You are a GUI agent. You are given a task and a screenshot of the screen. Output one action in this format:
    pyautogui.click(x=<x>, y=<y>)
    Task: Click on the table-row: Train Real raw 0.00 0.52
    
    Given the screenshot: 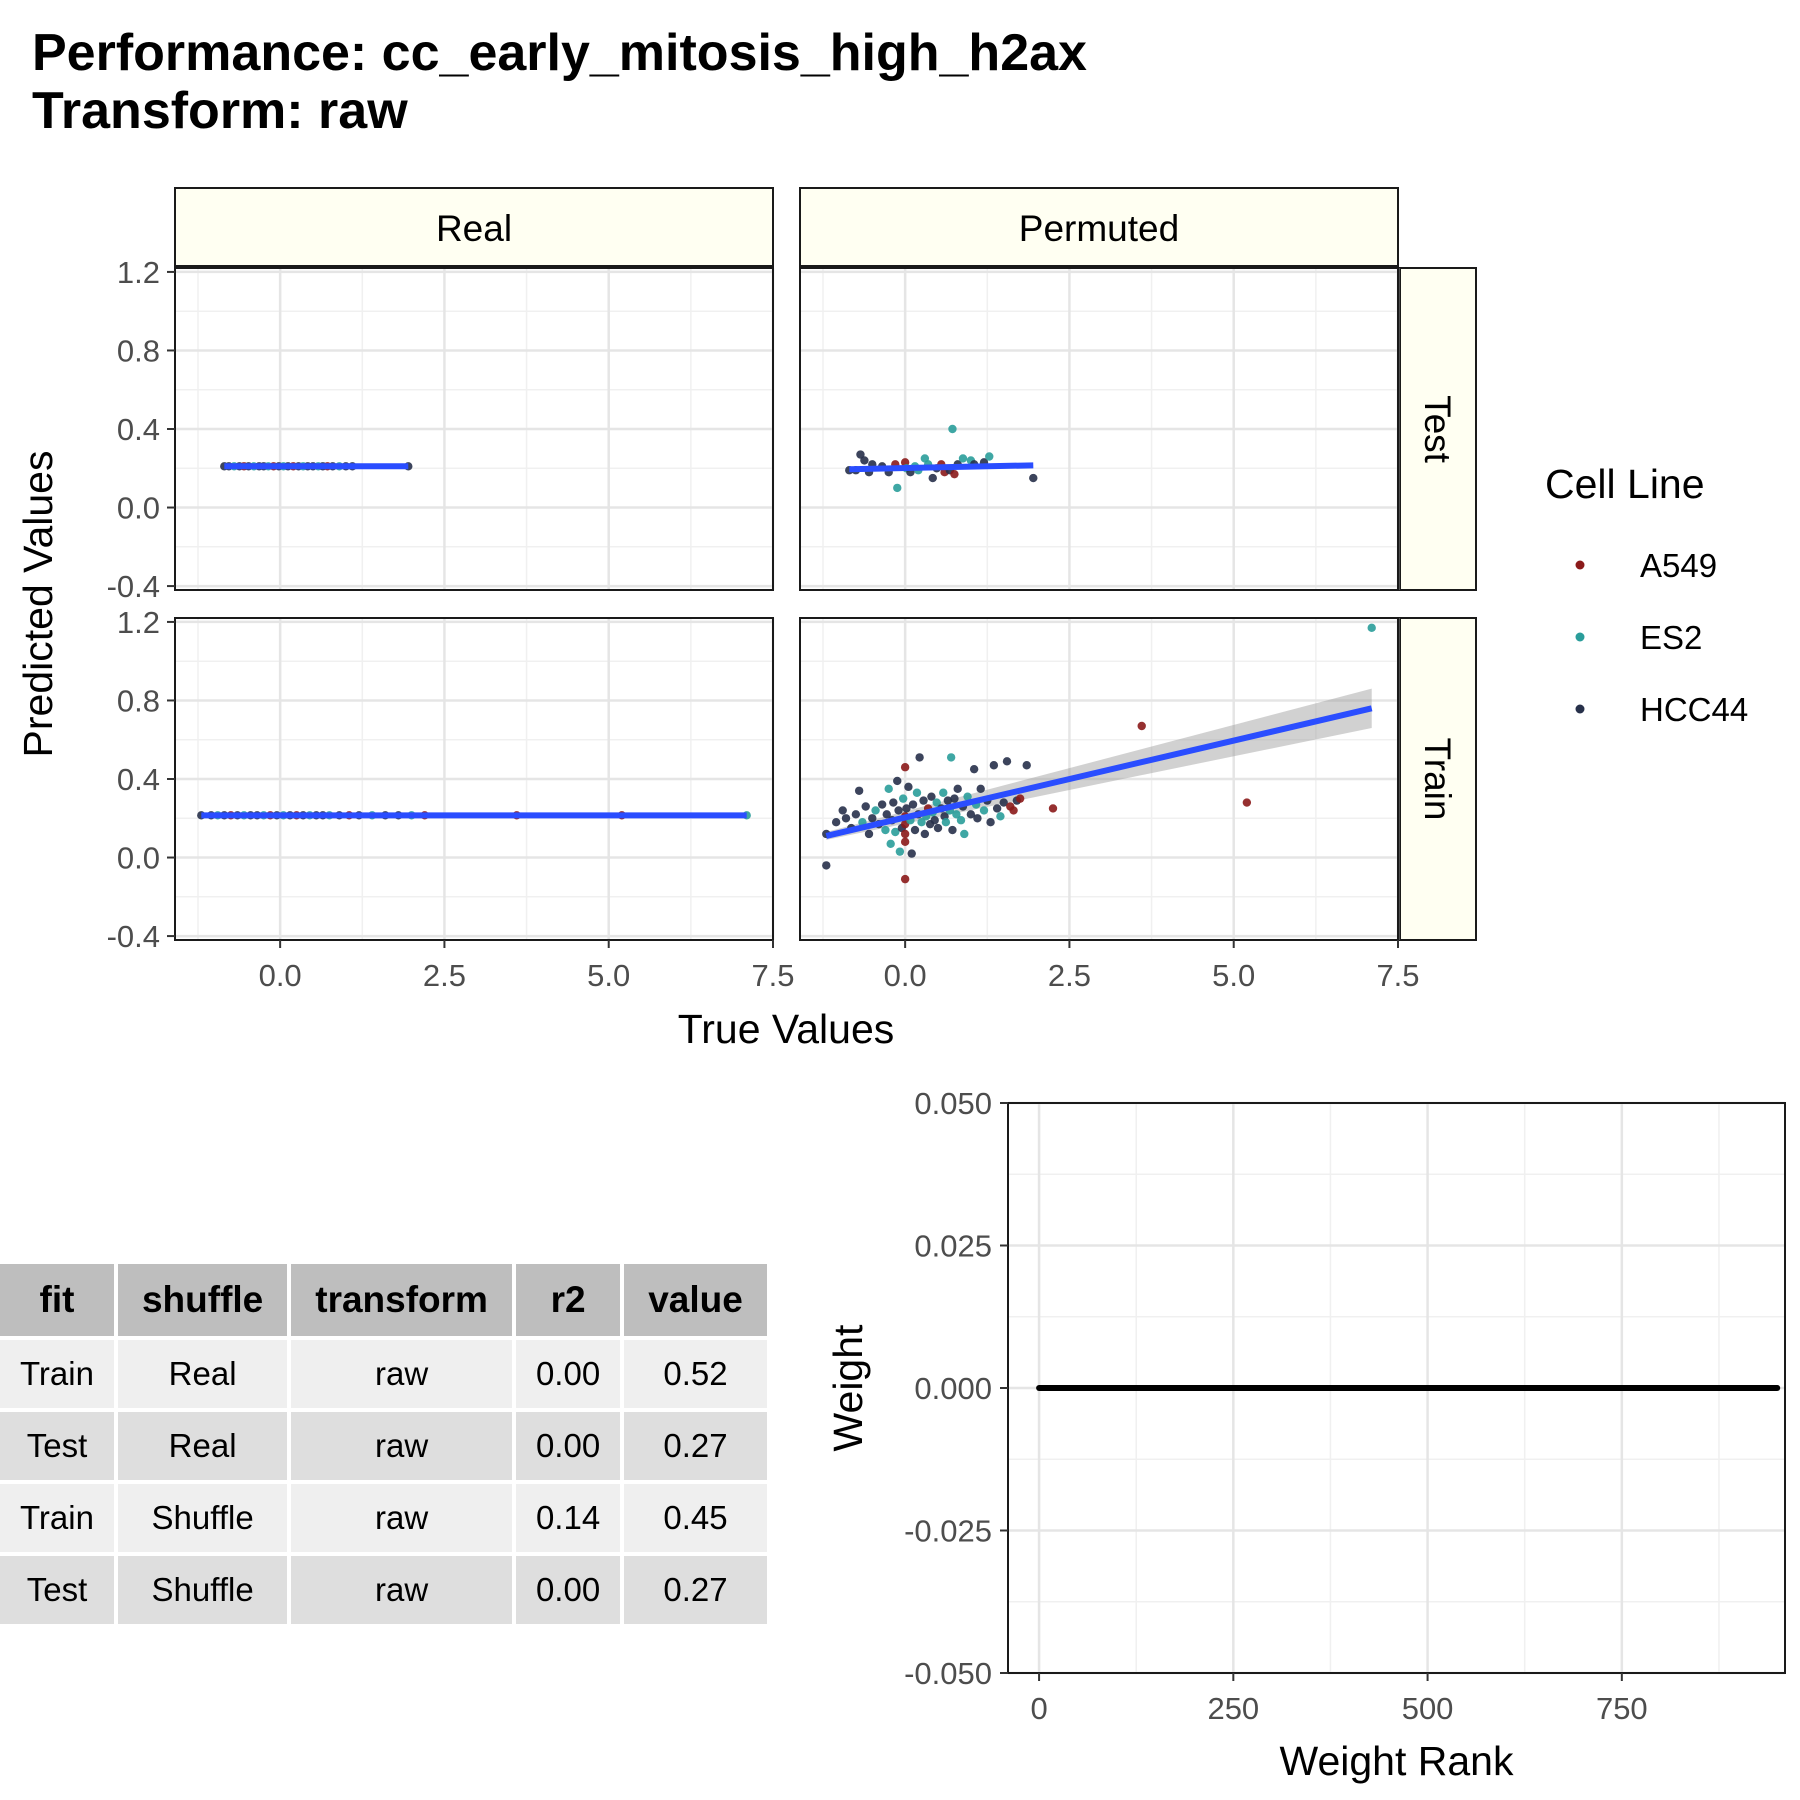 What is the action you would take?
    pyautogui.click(x=383, y=1374)
    